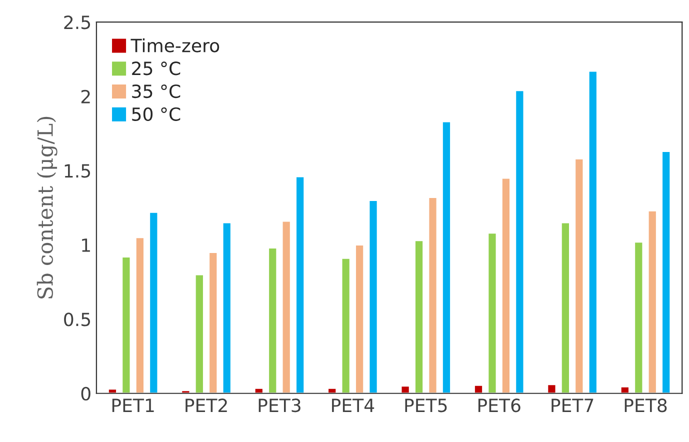  What do you see at coordinates (175, 45) in the screenshot?
I see `legend-label: Time-zero` at bounding box center [175, 45].